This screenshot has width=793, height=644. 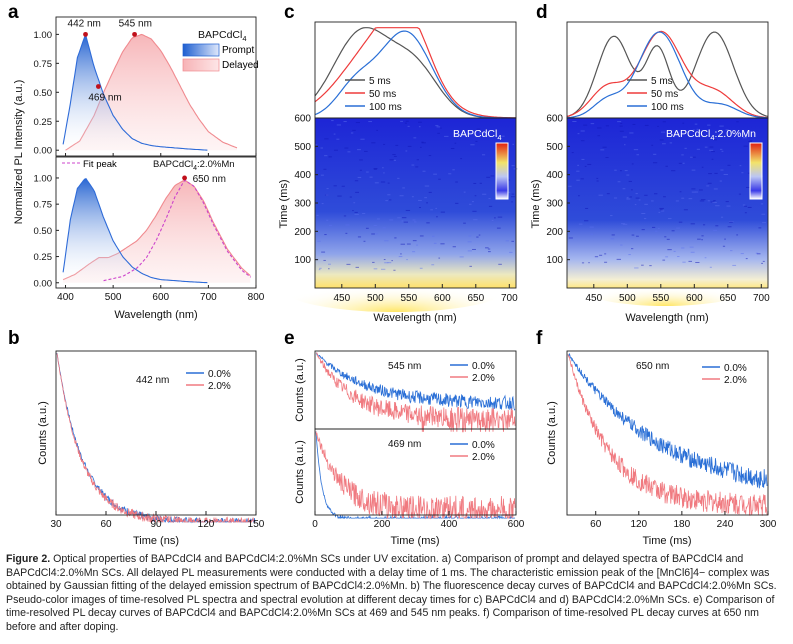 What do you see at coordinates (667, 195) in the screenshot?
I see `panel-d-heatmap-noise` at bounding box center [667, 195].